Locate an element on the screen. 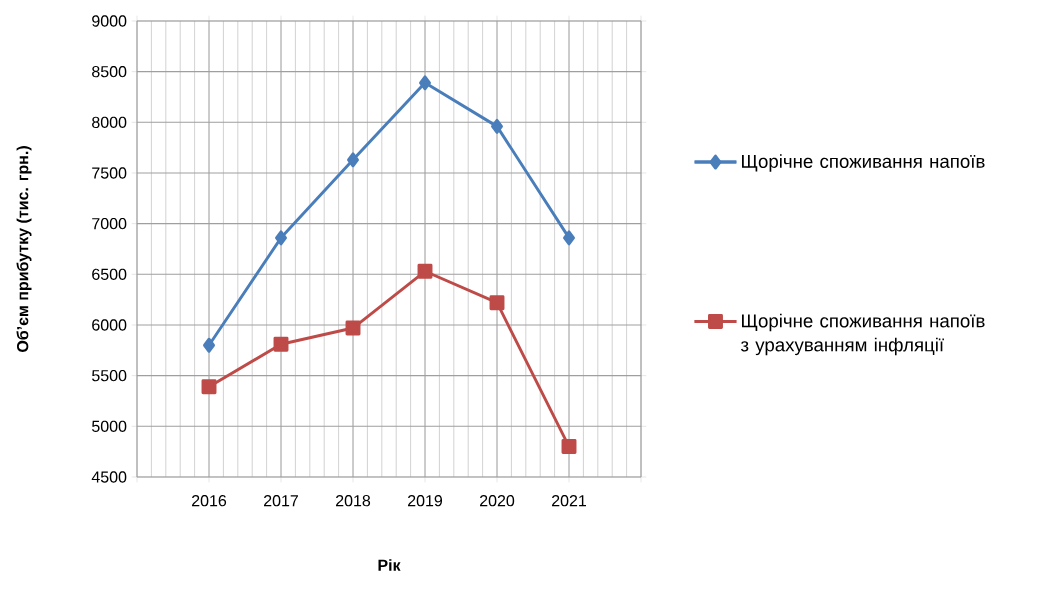  y-tick-label: 4500 is located at coordinates (109, 477).